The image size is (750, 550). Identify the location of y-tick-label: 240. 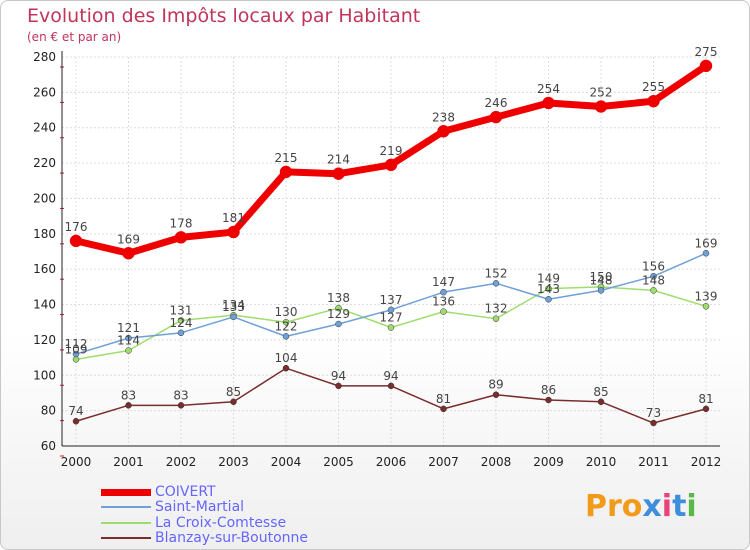
(44, 128).